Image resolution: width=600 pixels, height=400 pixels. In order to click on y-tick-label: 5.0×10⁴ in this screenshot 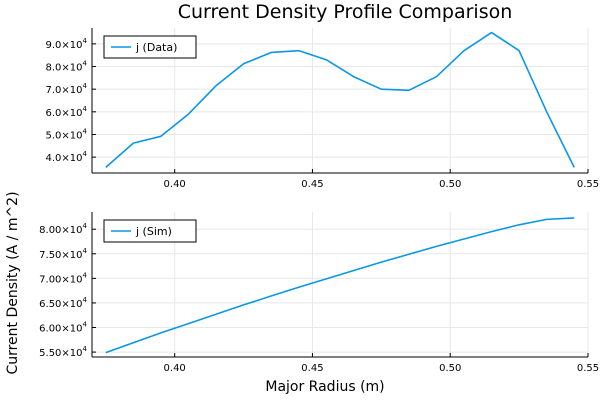, I will do `click(67, 134)`.